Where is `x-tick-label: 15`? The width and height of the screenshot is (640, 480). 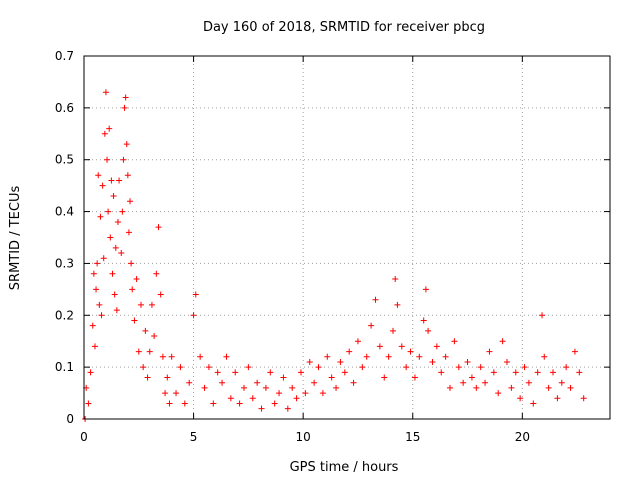 x-tick-label: 15 is located at coordinates (412, 437).